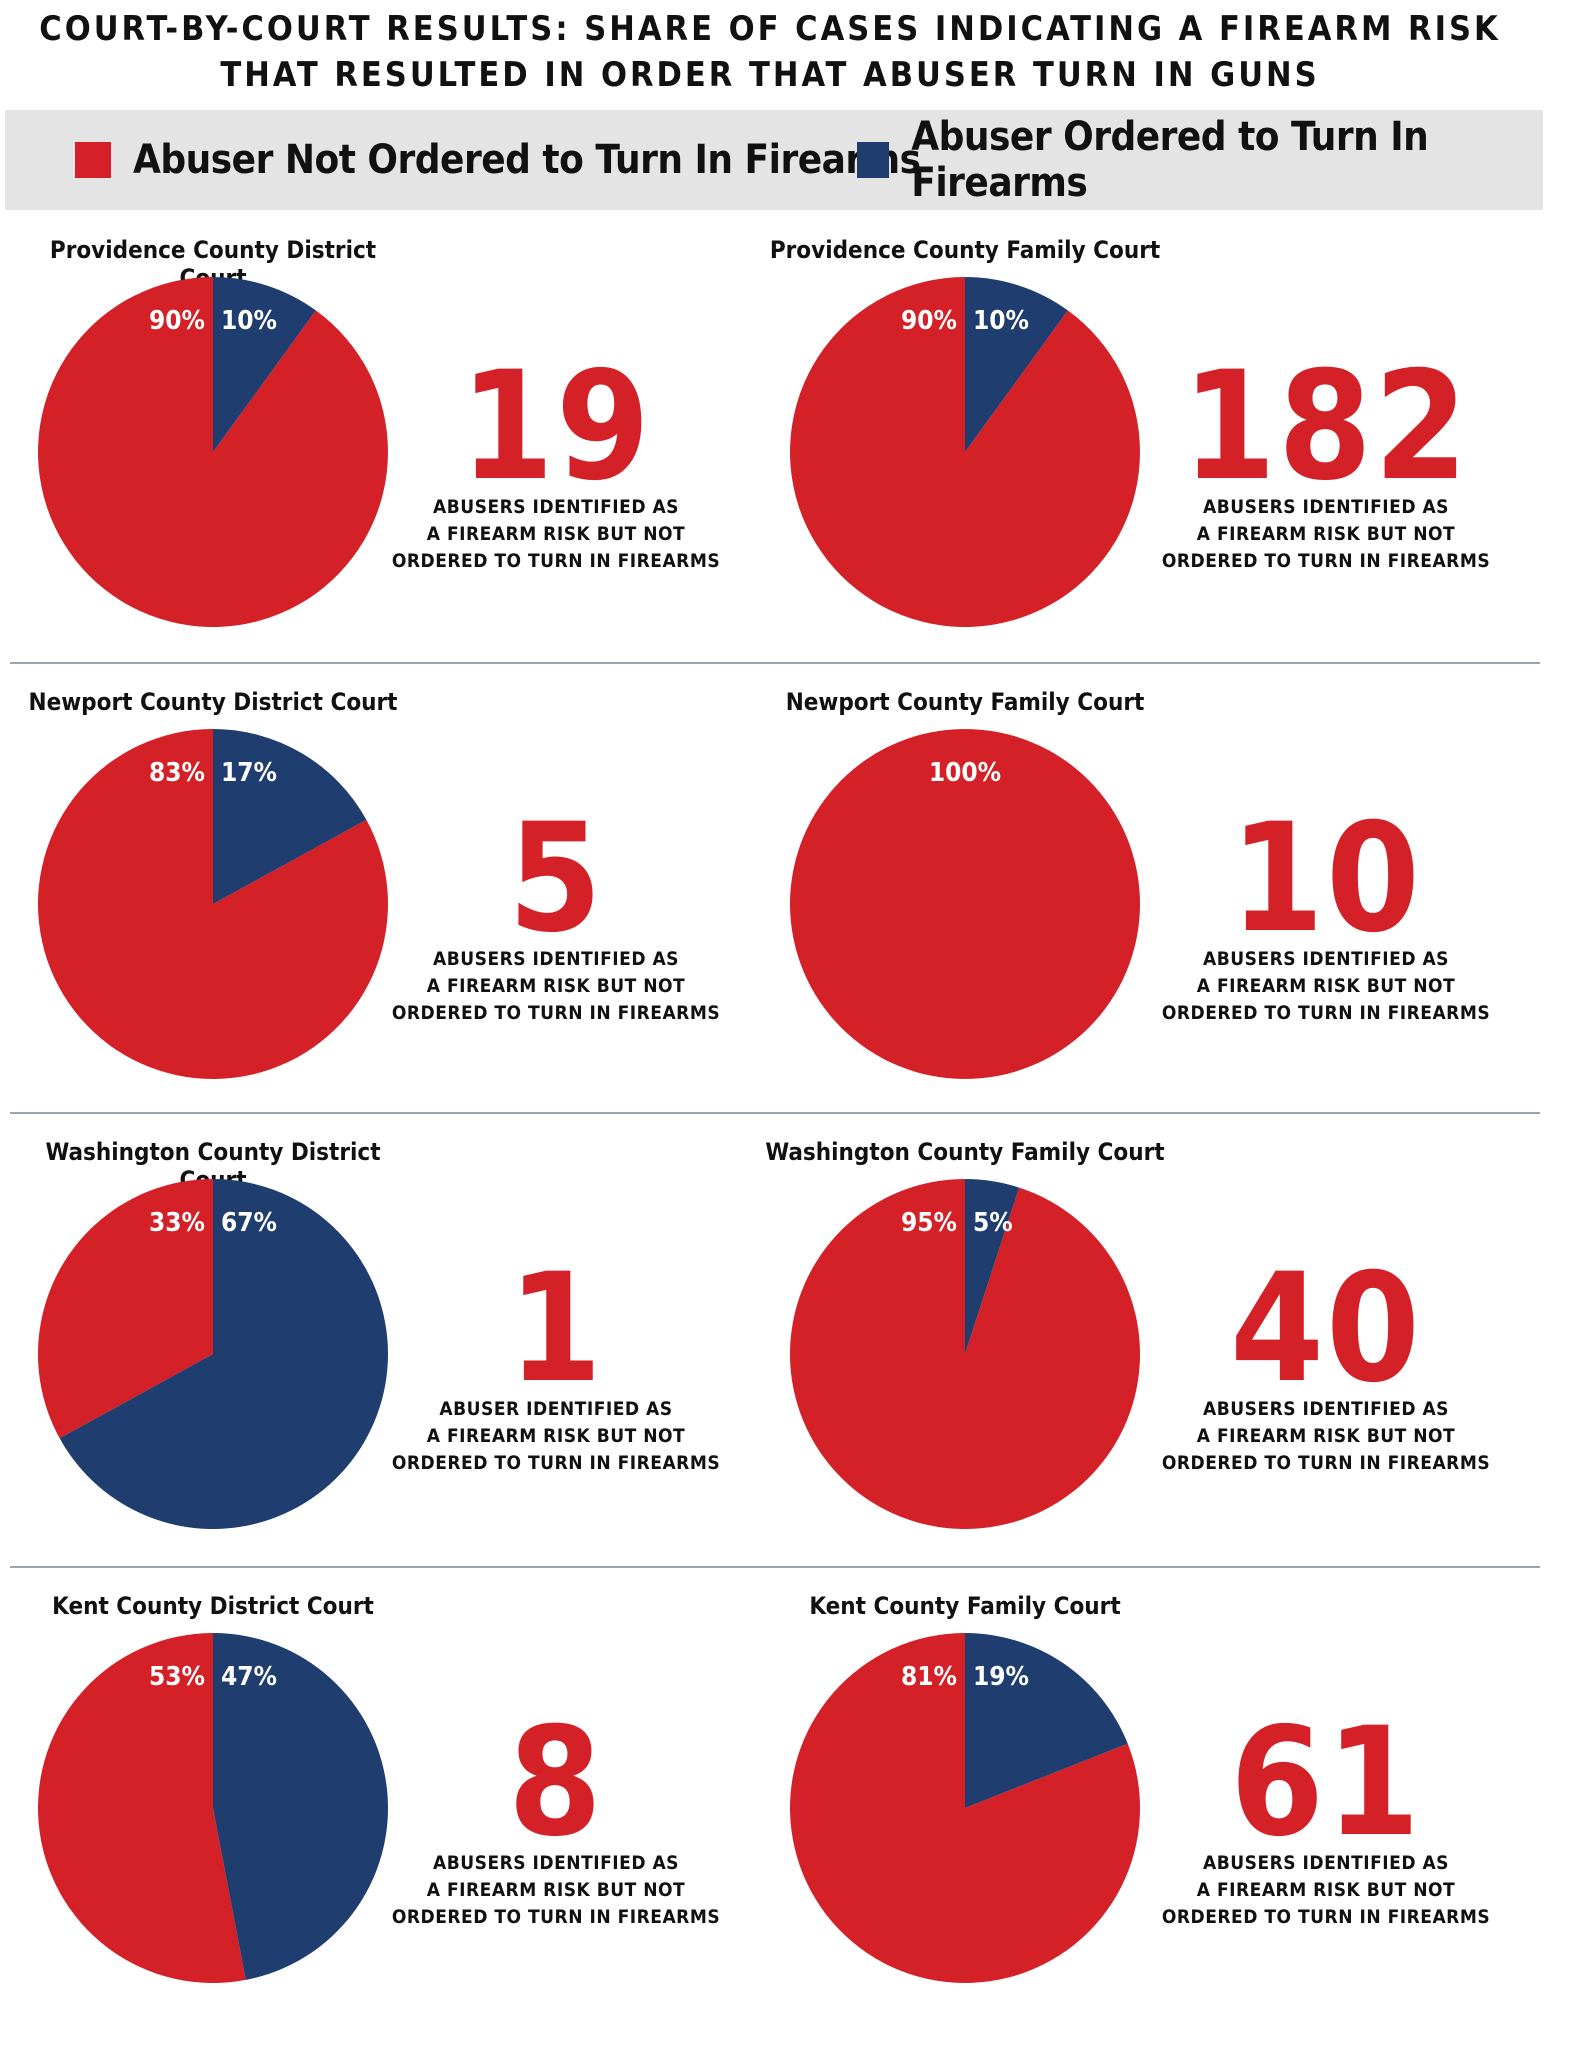 The width and height of the screenshot is (1585, 2048). Describe the element at coordinates (213, 1606) in the screenshot. I see `court-name: Kent County District Court` at that location.